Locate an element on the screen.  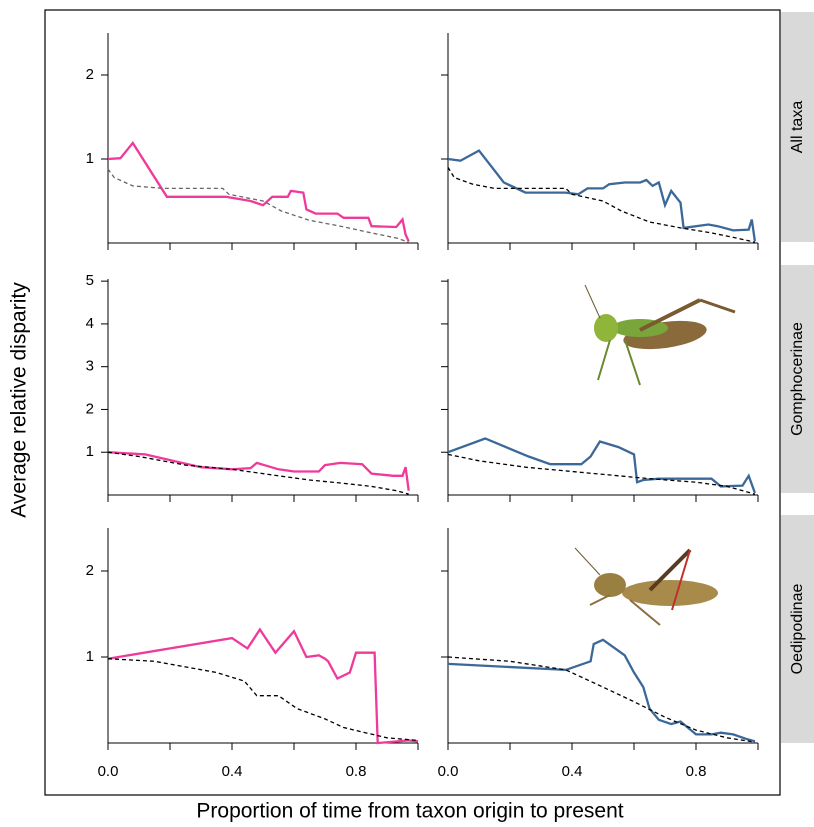
y-axis-title: Average relative disparity is located at coordinates (19, 400).